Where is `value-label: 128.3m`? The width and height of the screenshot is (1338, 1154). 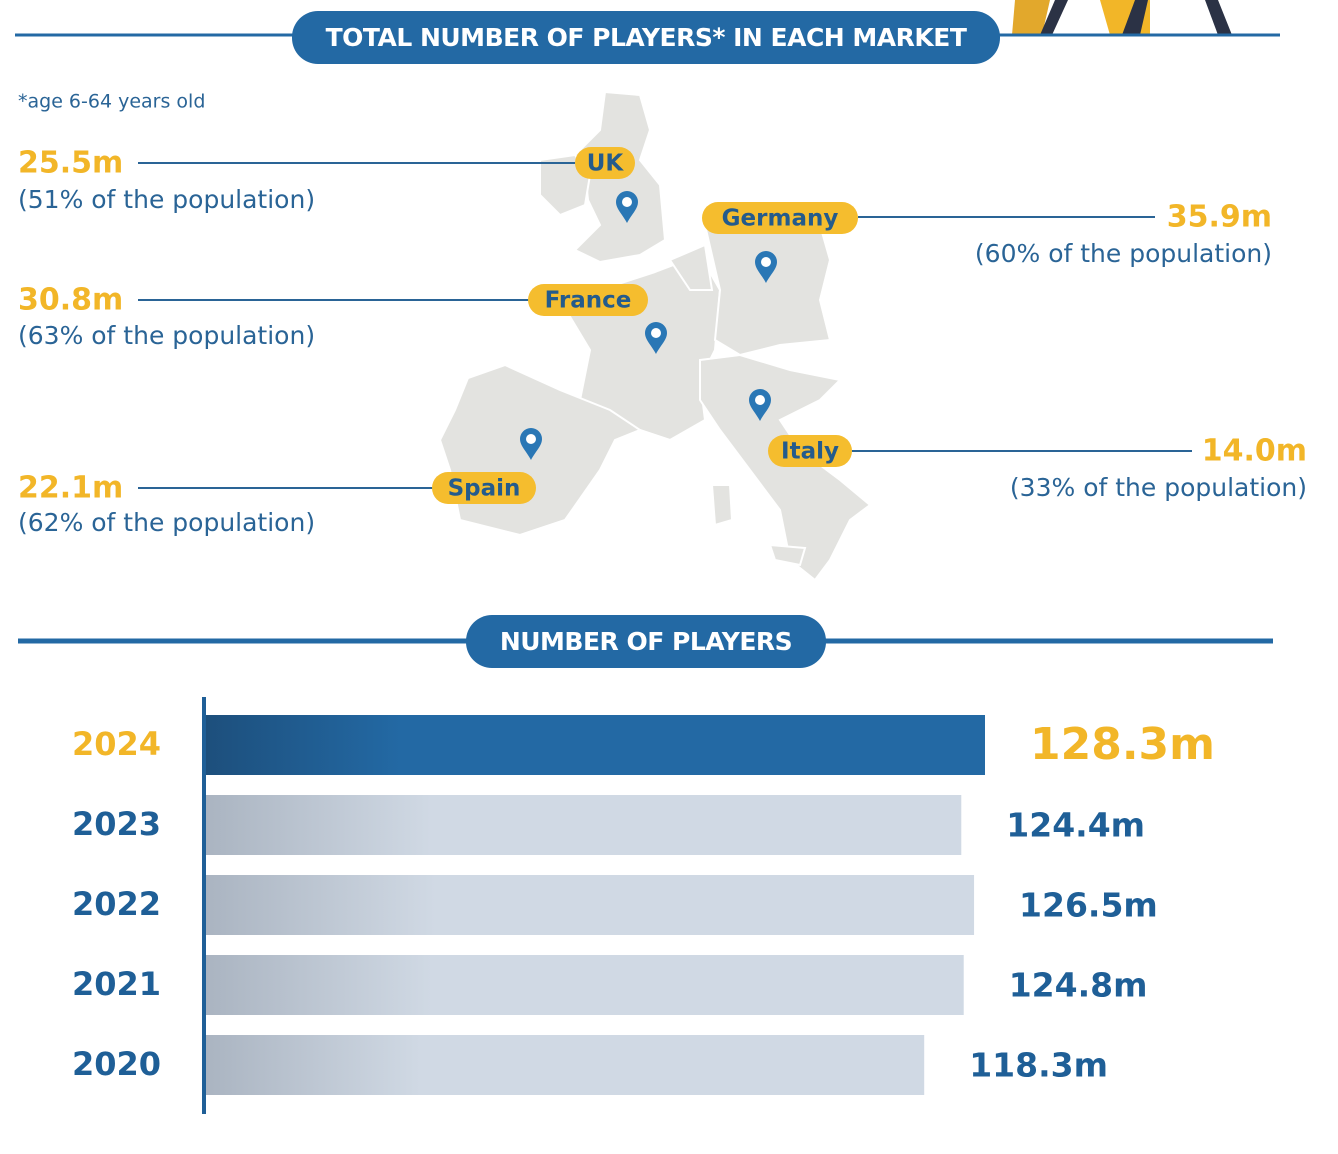
value-label: 128.3m is located at coordinates (1122, 744).